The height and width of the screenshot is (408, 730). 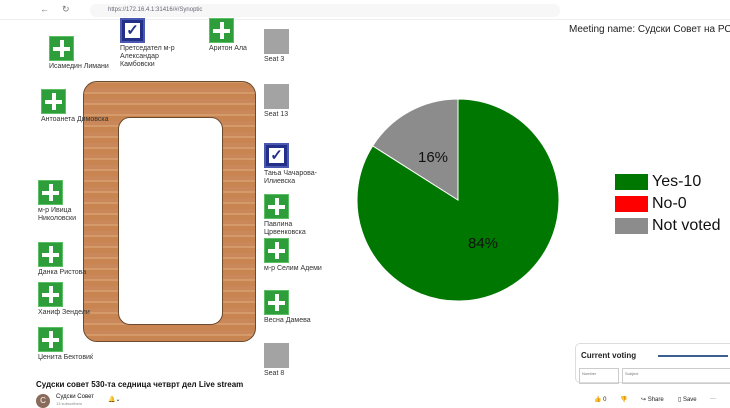 I want to click on channel-name: Судски Совет, so click(x=75, y=397).